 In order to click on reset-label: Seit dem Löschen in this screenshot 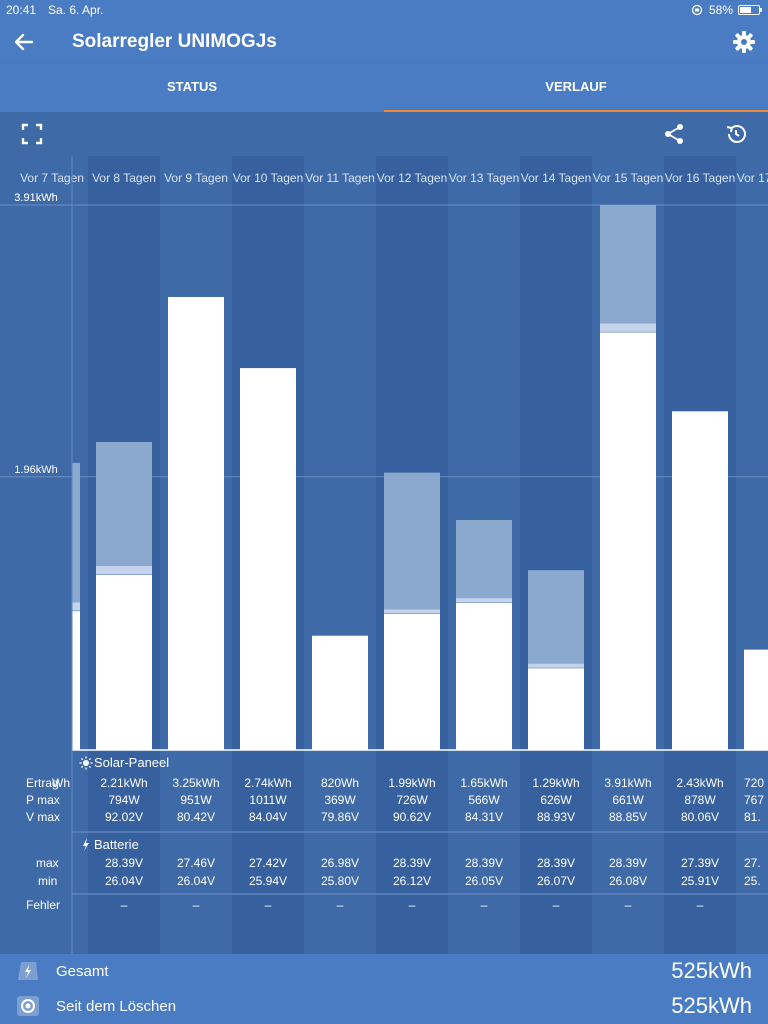, I will do `click(116, 1006)`.